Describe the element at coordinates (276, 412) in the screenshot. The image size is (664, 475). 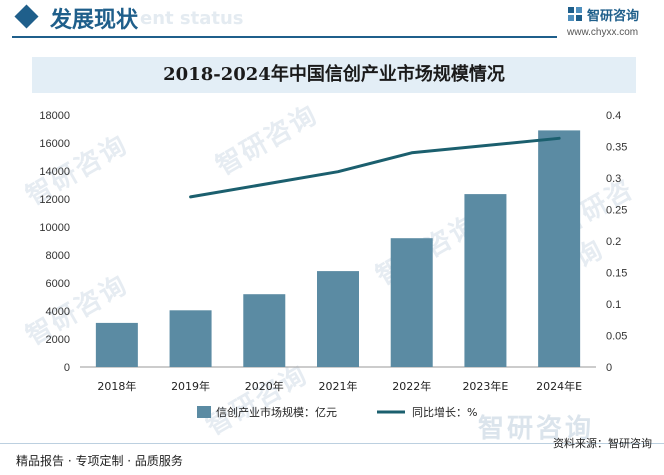
I see `legend-label: 信创产业市场规模：亿元` at that location.